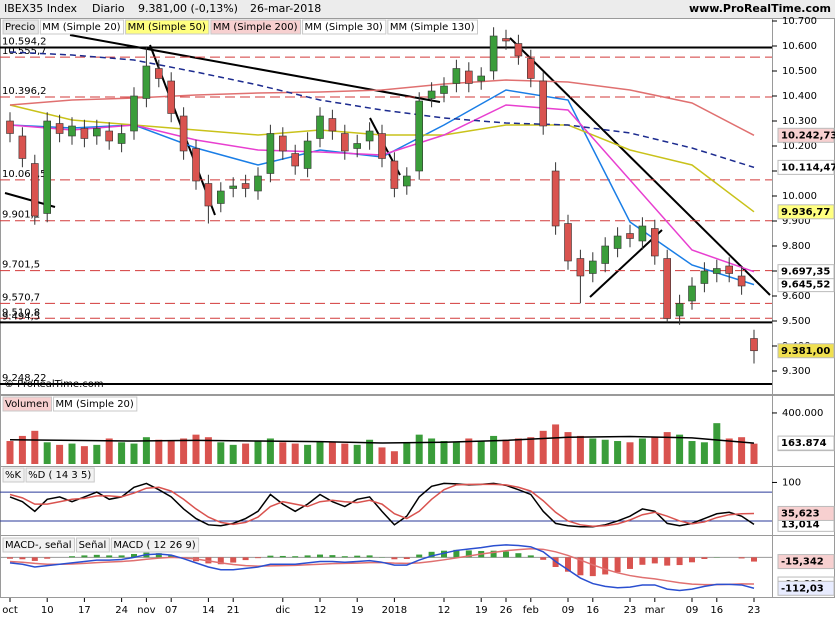 This screenshot has height=620, width=835. Describe the element at coordinates (802, 588) in the screenshot. I see `last-value-label: -112,03` at that location.